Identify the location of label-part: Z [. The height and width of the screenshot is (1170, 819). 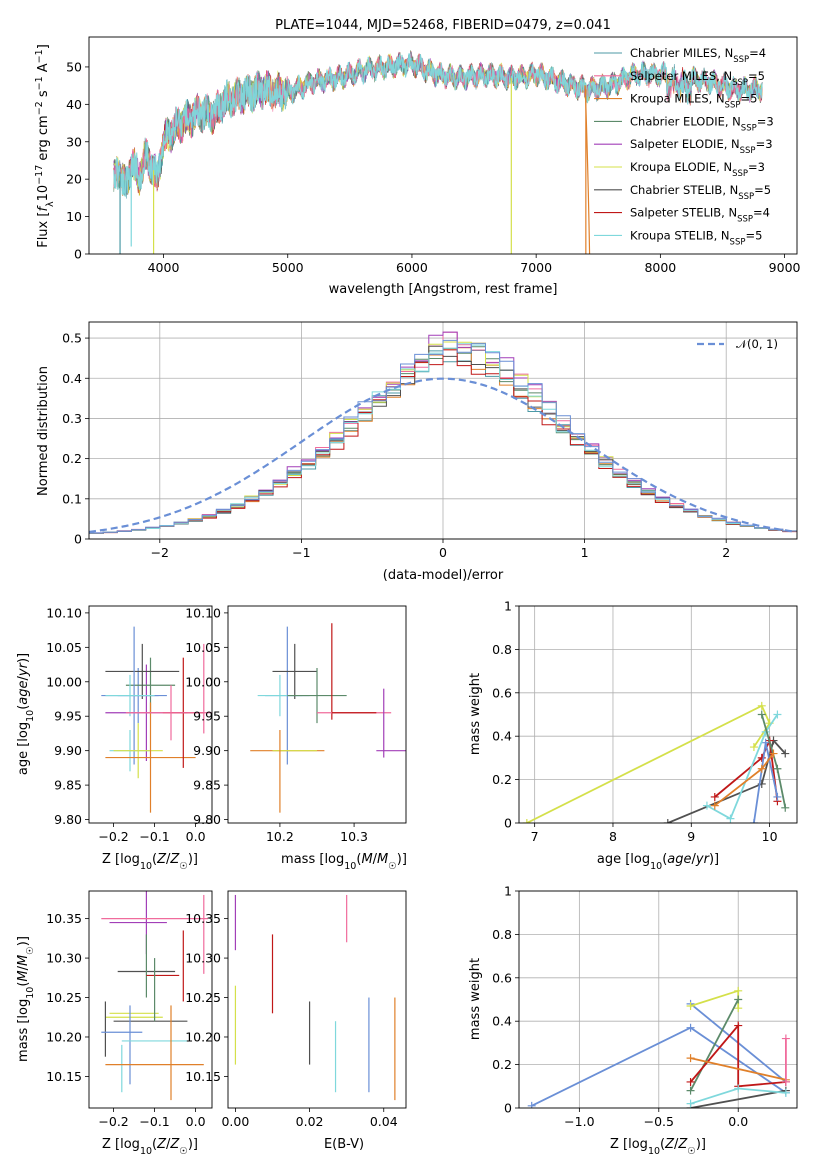
(619, 1144).